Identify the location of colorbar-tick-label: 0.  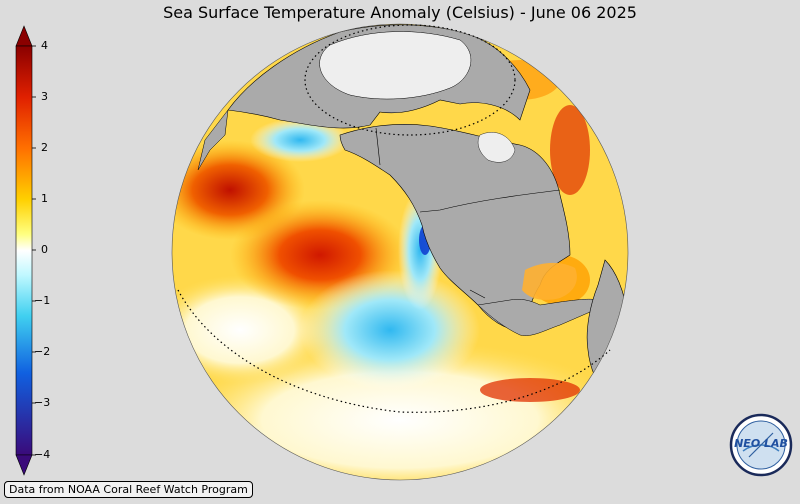
(44, 249).